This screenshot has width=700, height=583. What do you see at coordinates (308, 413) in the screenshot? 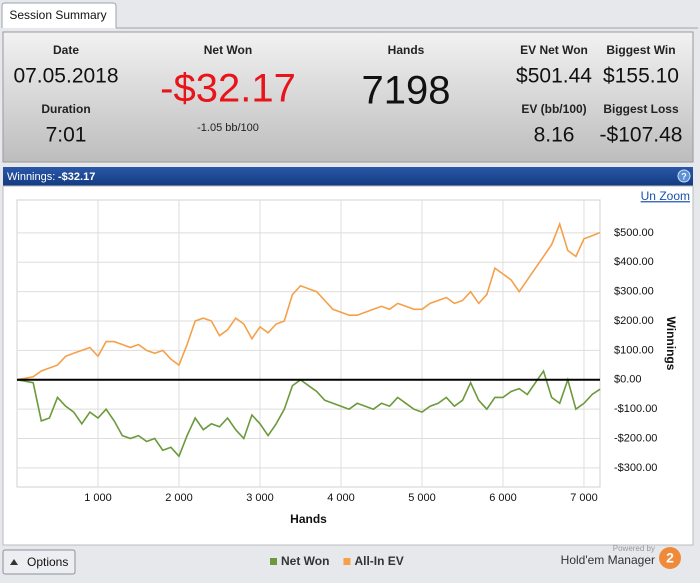
I see `series-line` at bounding box center [308, 413].